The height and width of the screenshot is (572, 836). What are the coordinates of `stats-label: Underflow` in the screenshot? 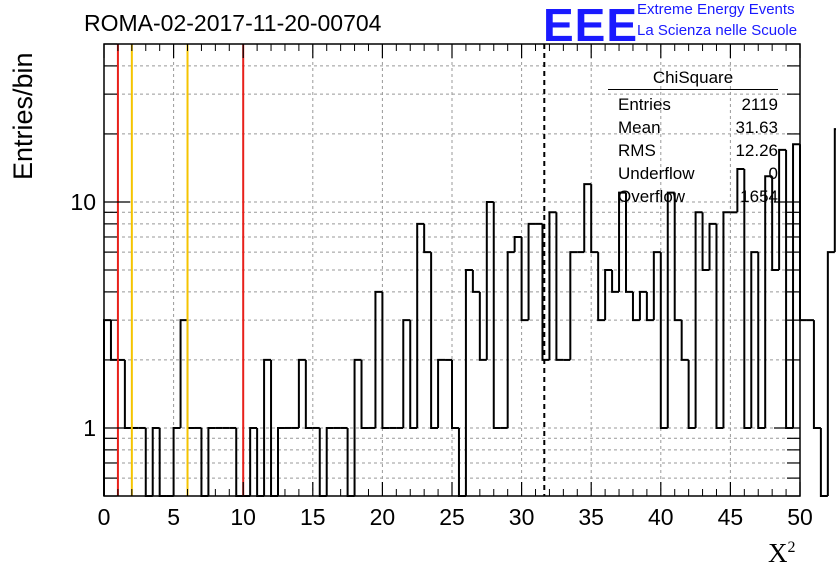 It's located at (656, 173).